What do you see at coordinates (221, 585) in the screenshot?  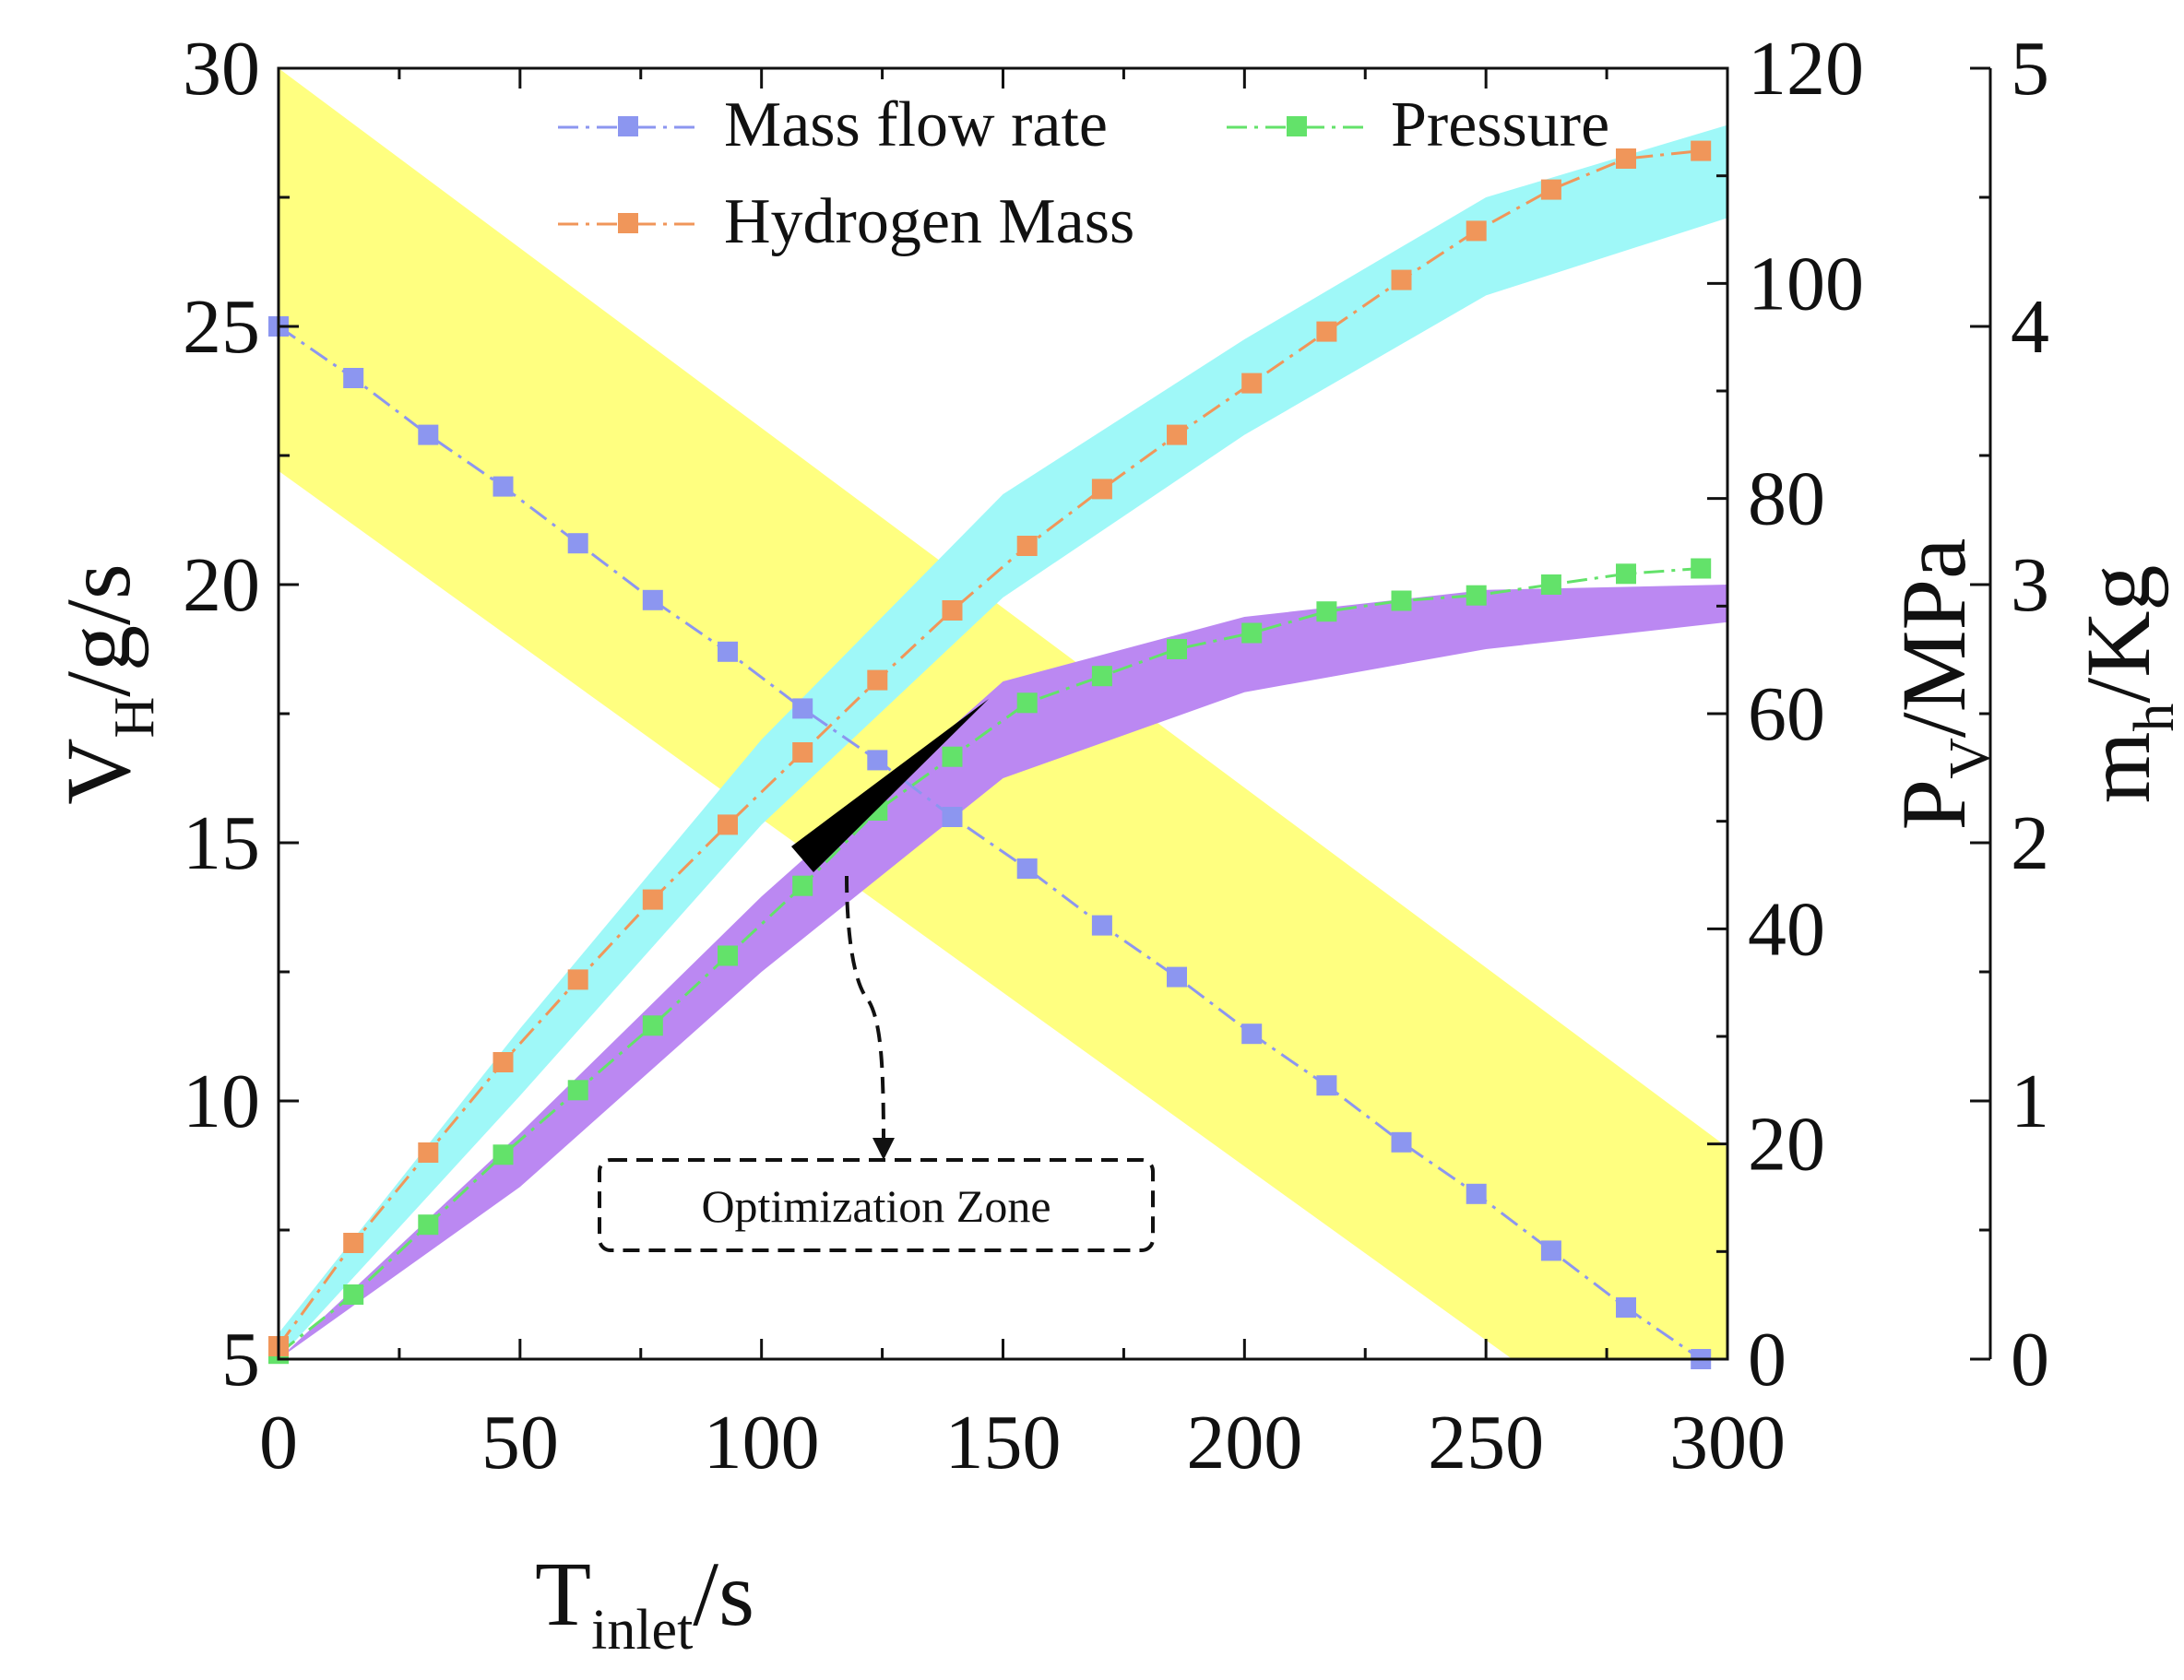 I see `y-tick-label-left: 20` at bounding box center [221, 585].